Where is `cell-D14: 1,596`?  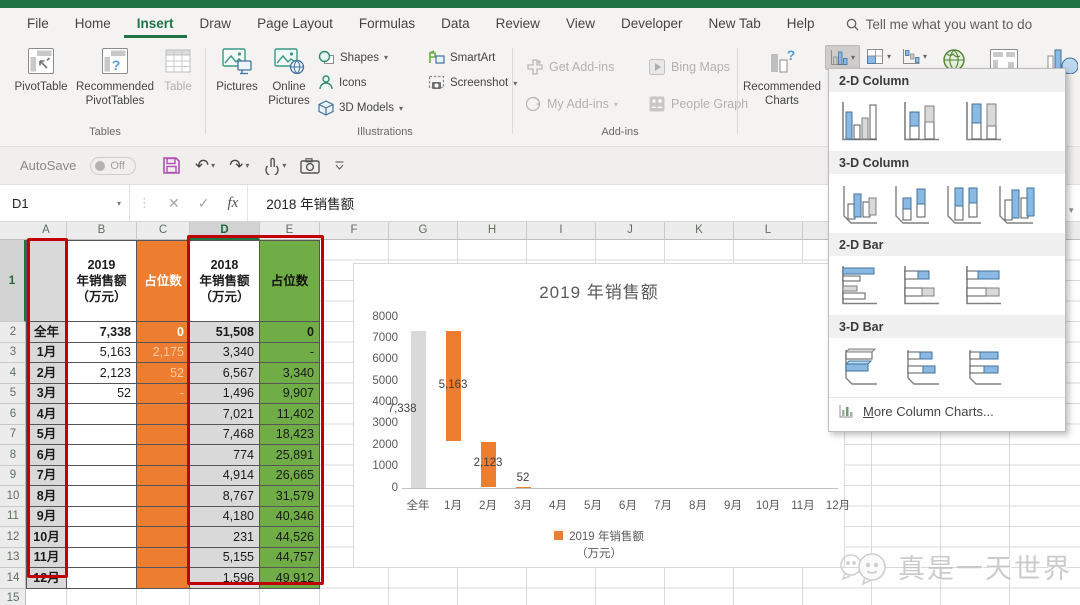 cell-D14: 1,596 is located at coordinates (225, 578).